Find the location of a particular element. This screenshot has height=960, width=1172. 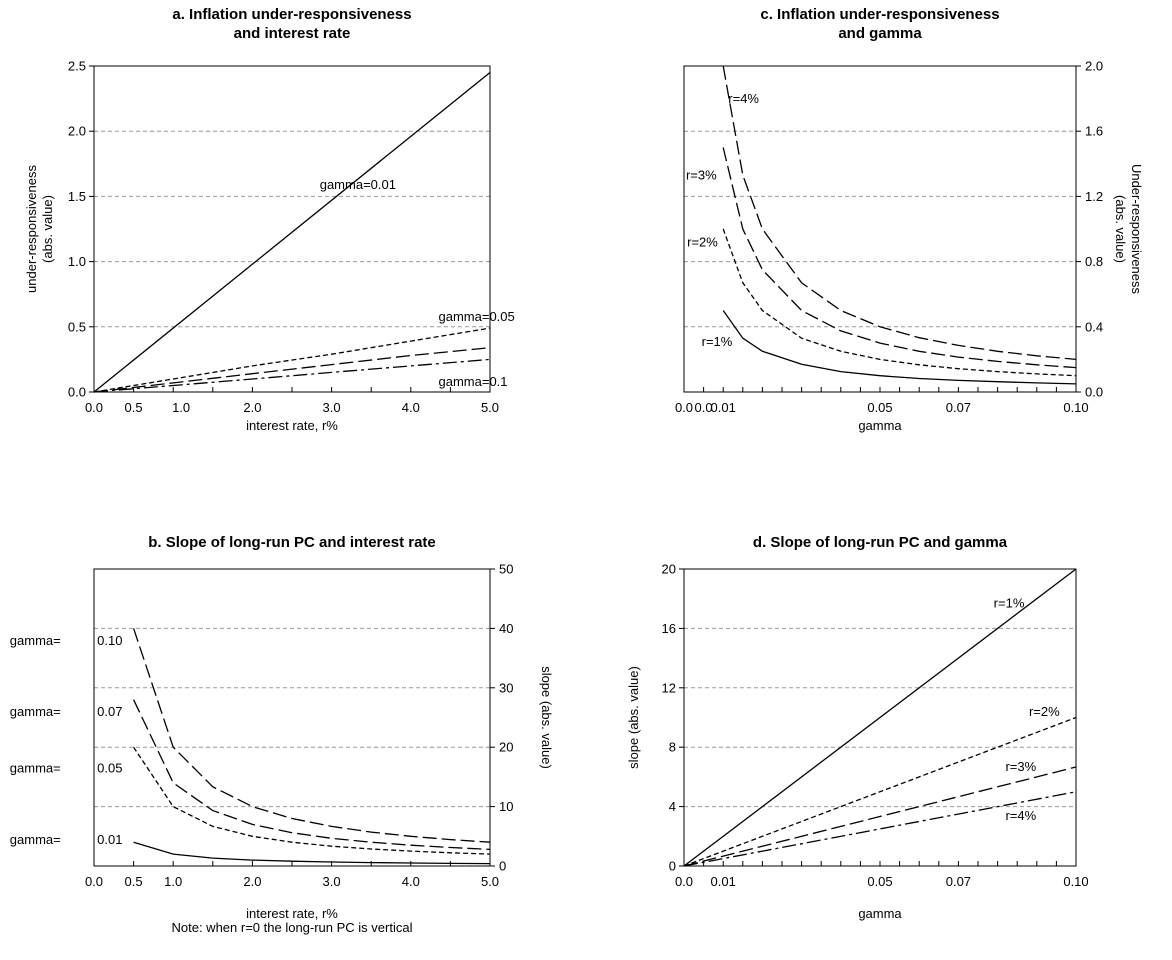

annotation-label: gamma=0.05 is located at coordinates (477, 316).